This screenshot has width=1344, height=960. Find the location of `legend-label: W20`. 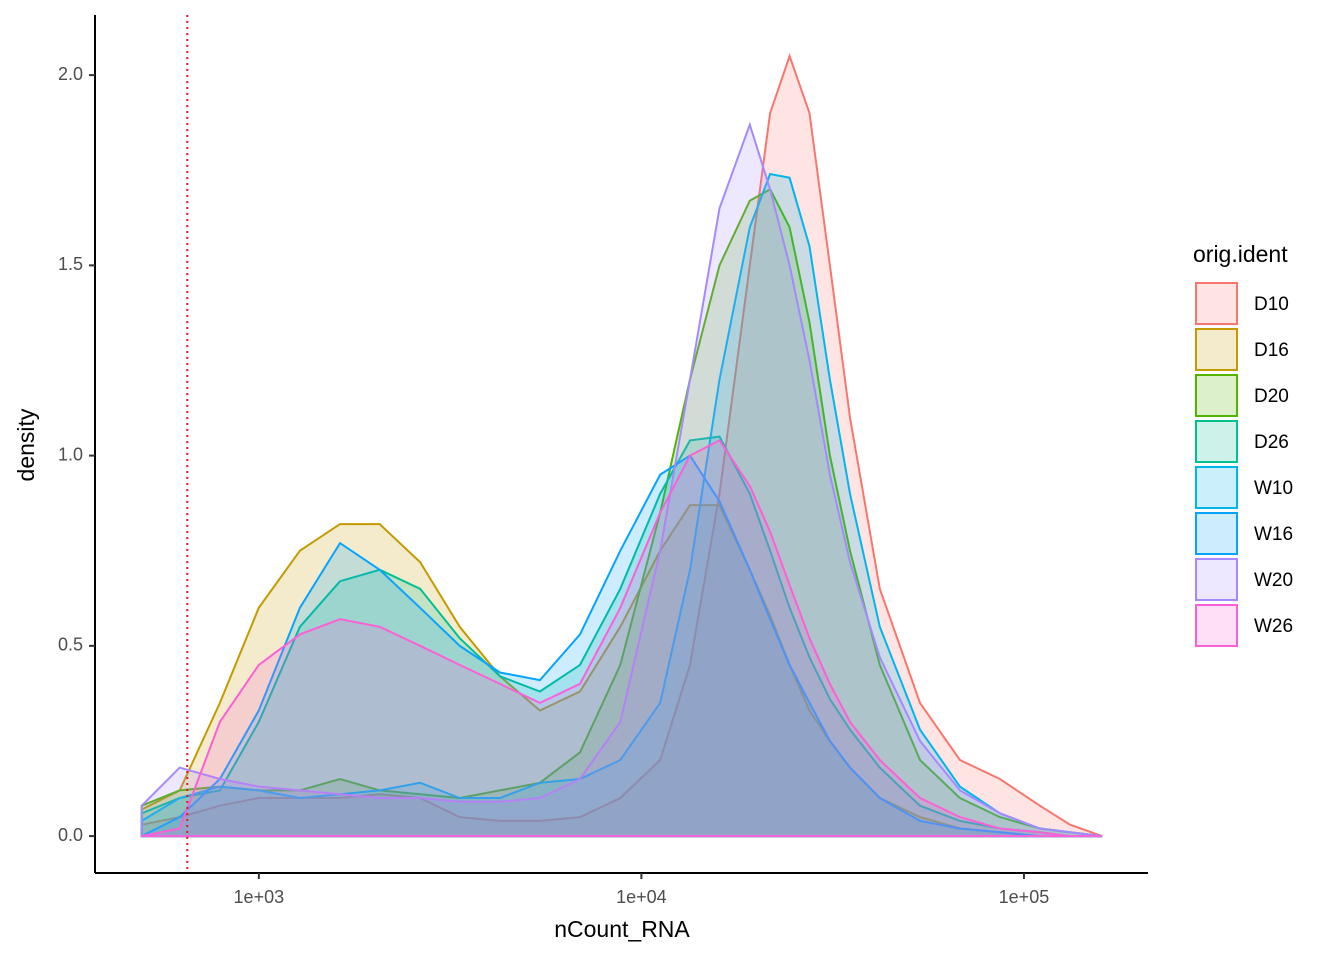

legend-label: W20 is located at coordinates (1273, 580).